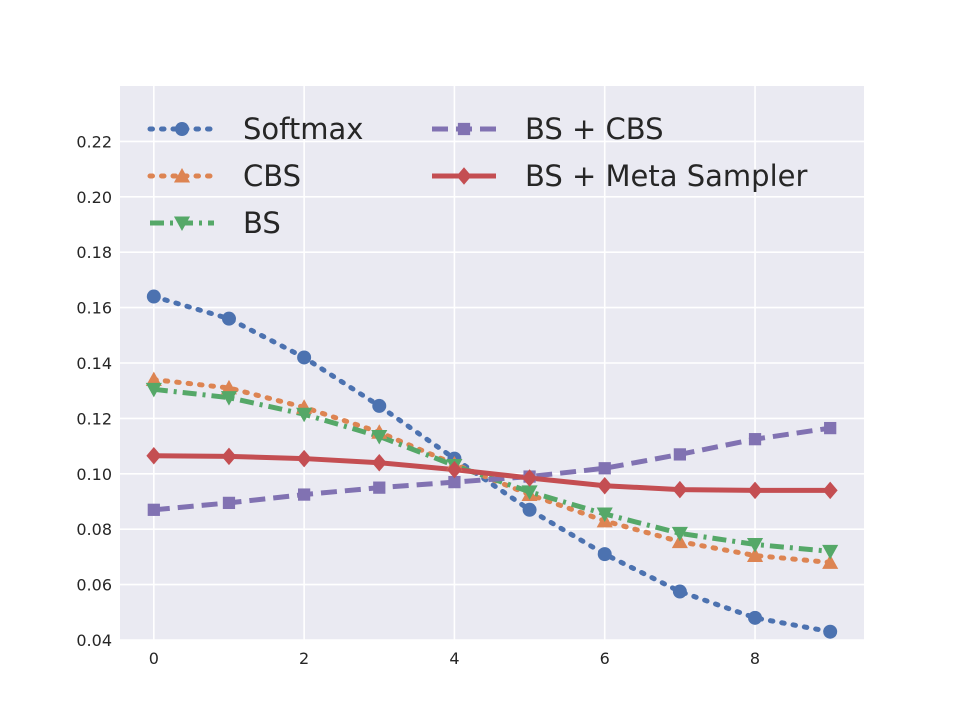 The image size is (960, 720). Describe the element at coordinates (94, 363) in the screenshot. I see `y-tick-label: 0.14` at that location.